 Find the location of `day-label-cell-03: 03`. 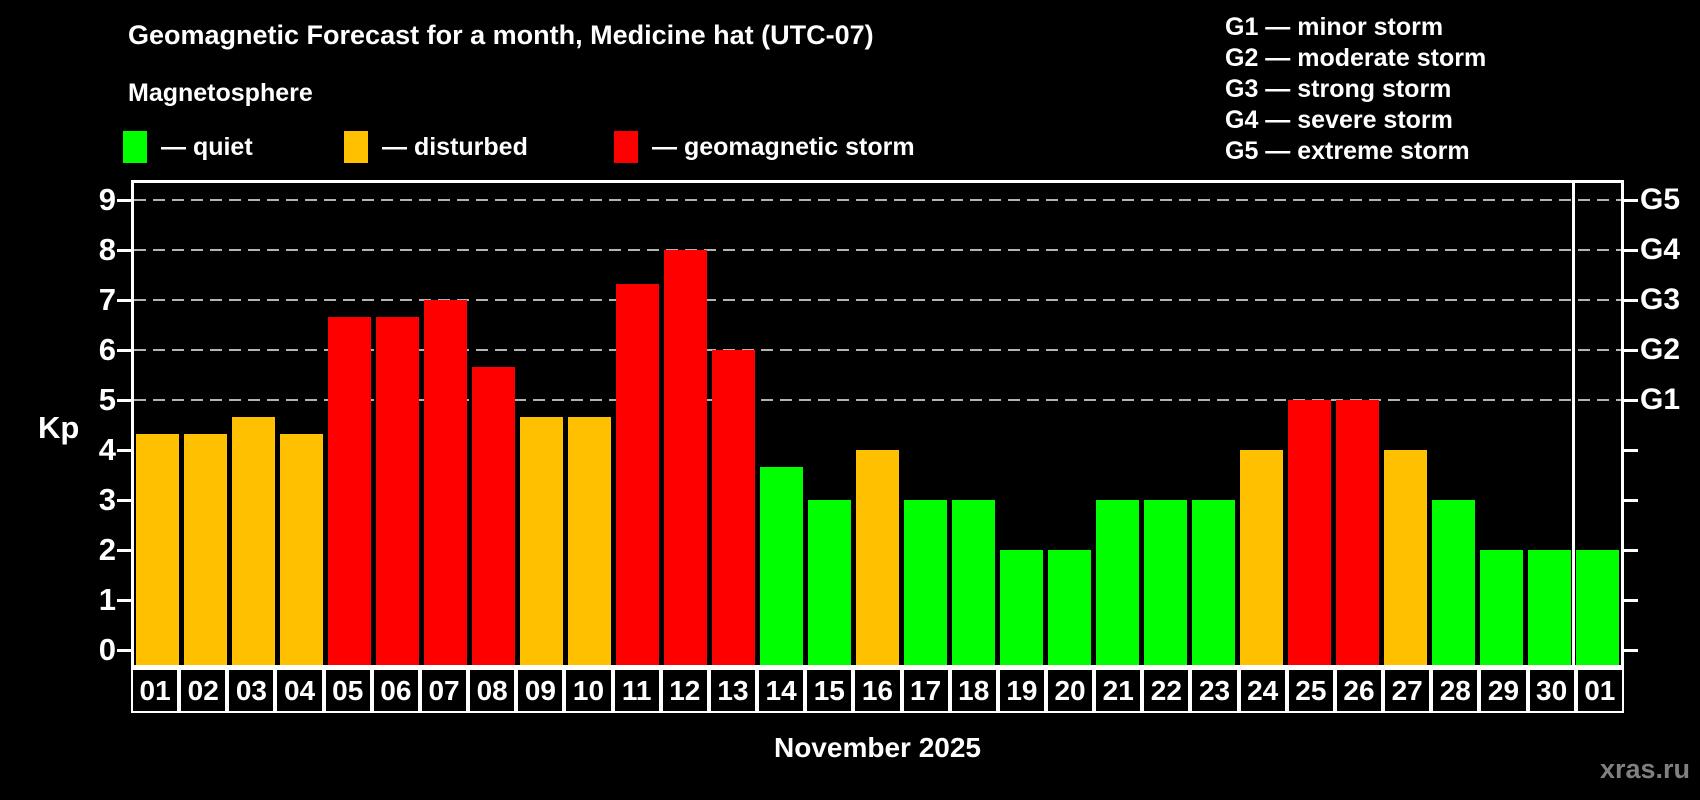

day-label-cell-03: 03 is located at coordinates (251, 690).